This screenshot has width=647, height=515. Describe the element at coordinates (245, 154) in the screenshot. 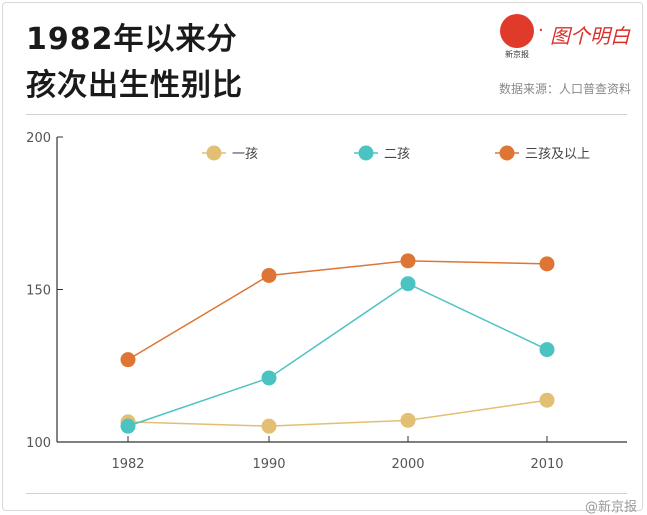

I see `legend-label: 一孩` at that location.